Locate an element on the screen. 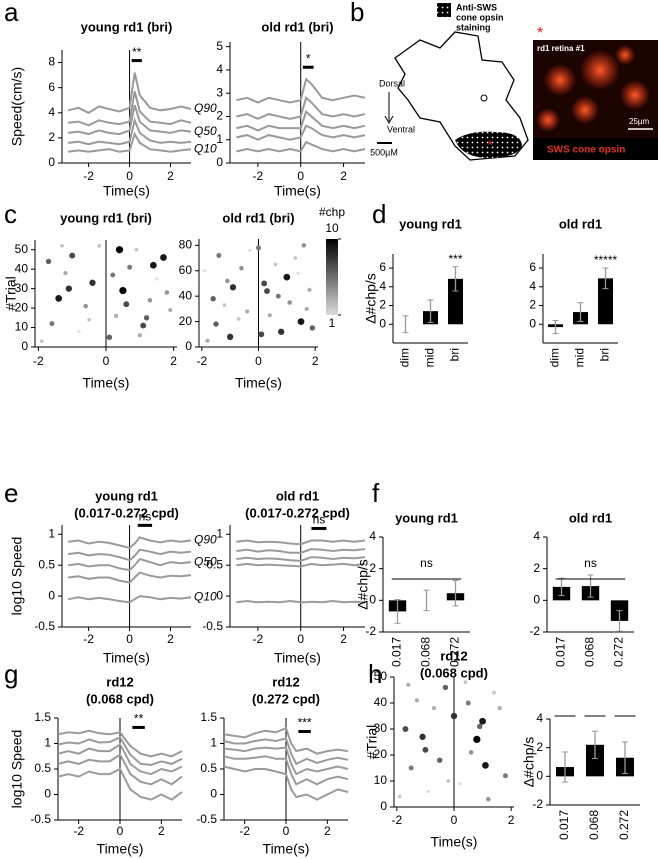  y-tick-label: 30 is located at coordinates (381, 728).